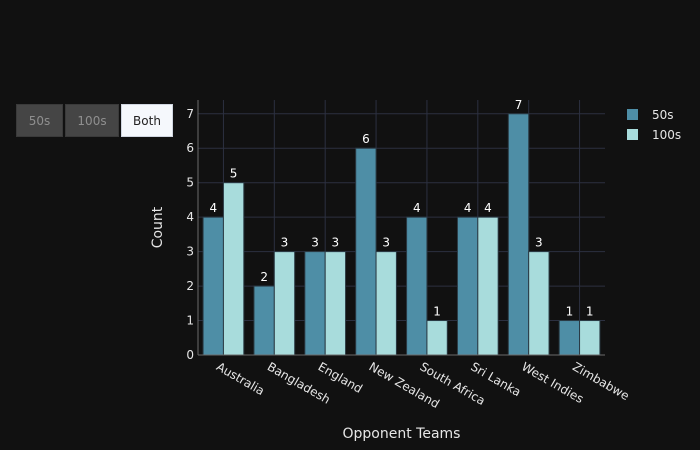  I want to click on x-tick-label: Australia, so click(240, 378).